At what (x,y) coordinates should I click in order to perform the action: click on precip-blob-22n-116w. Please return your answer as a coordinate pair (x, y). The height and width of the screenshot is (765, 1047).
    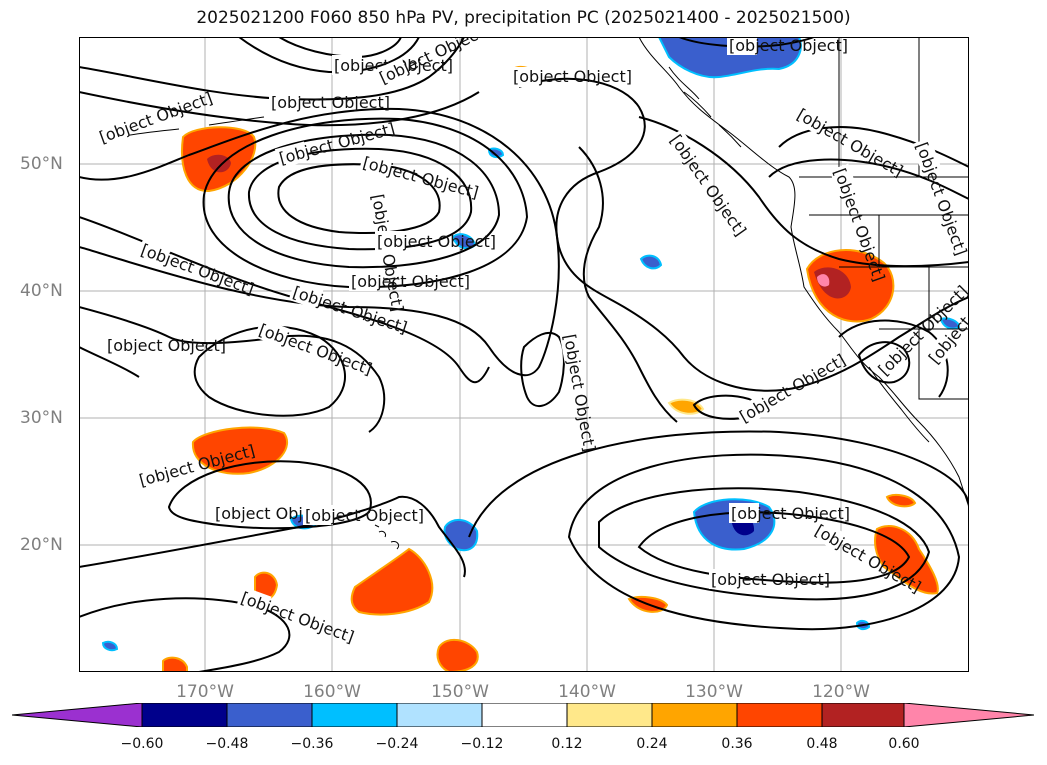
    Looking at the image, I should click on (901, 501).